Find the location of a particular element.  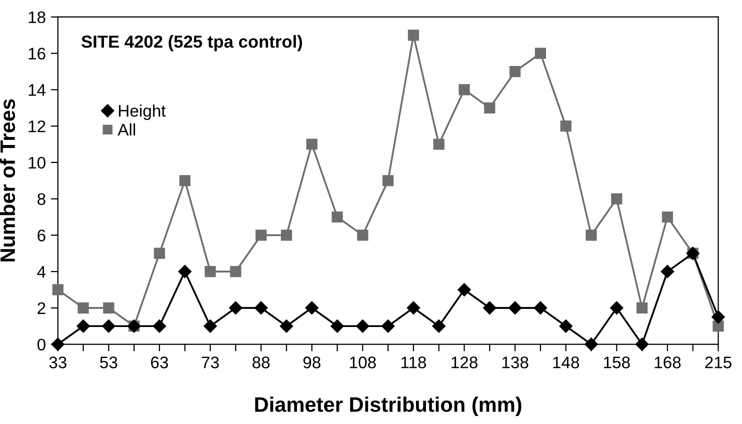

y-tick-label: 4 is located at coordinates (41, 272).